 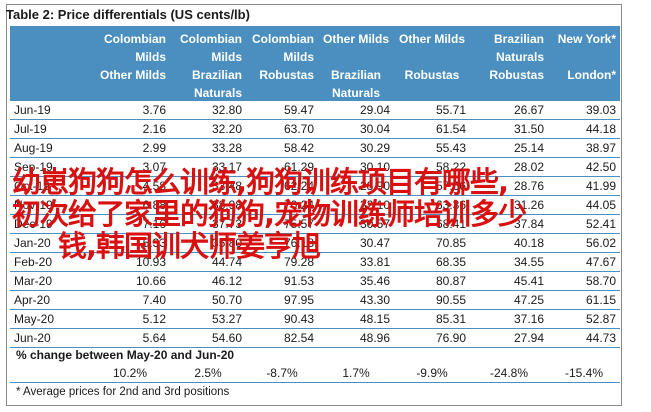 I want to click on table-cell: 68.41, so click(x=450, y=224).